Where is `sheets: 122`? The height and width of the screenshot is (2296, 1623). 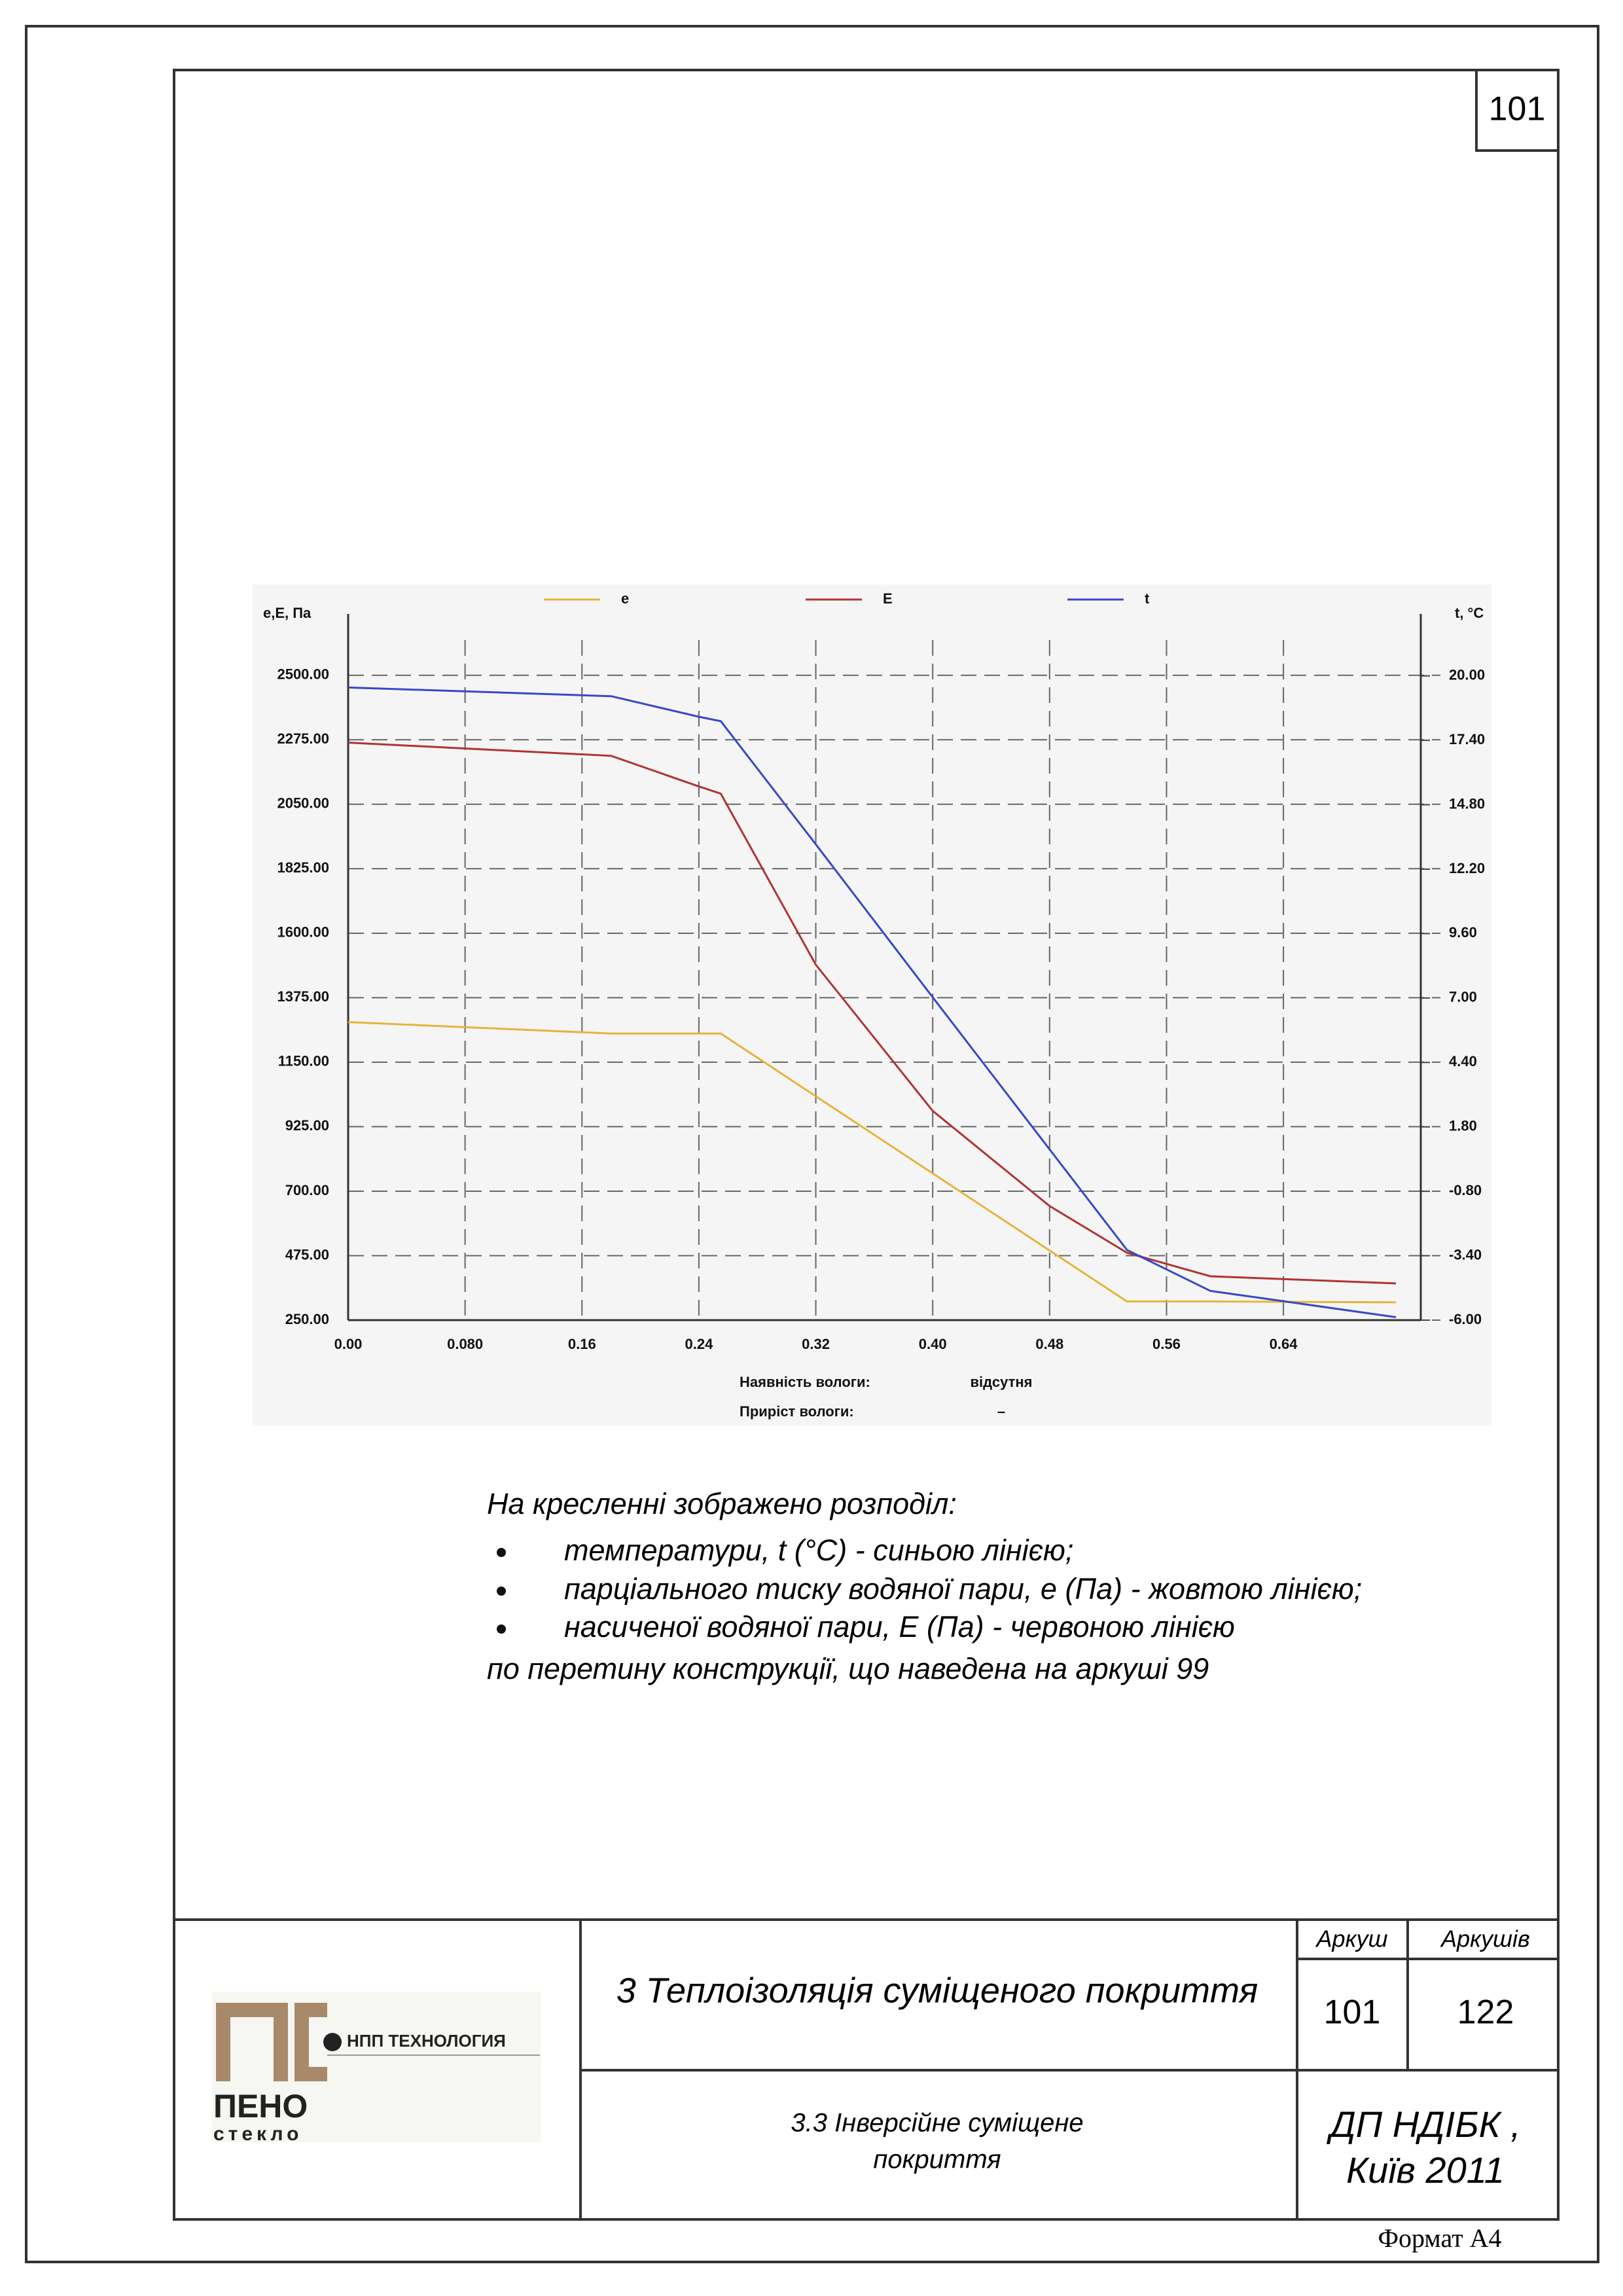
sheets: 122 is located at coordinates (1485, 2013).